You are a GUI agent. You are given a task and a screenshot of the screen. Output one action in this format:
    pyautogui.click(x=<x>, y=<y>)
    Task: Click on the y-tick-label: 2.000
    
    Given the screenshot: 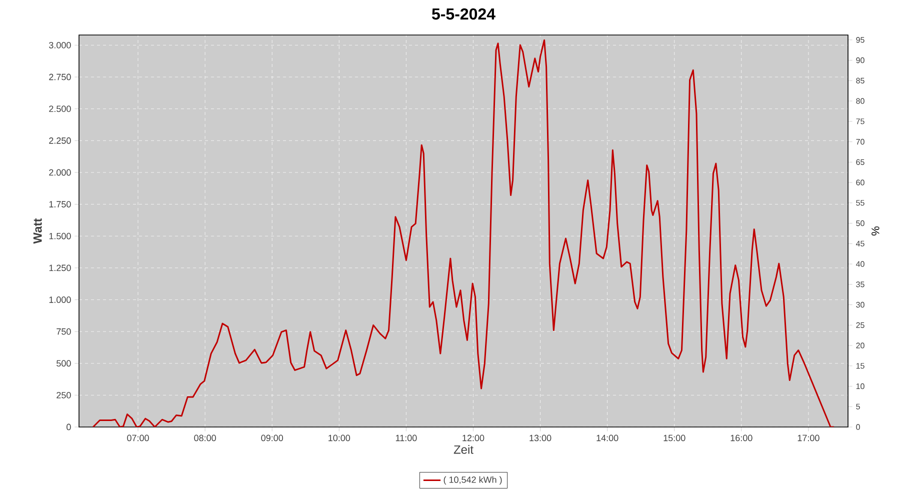 What is the action you would take?
    pyautogui.click(x=60, y=172)
    